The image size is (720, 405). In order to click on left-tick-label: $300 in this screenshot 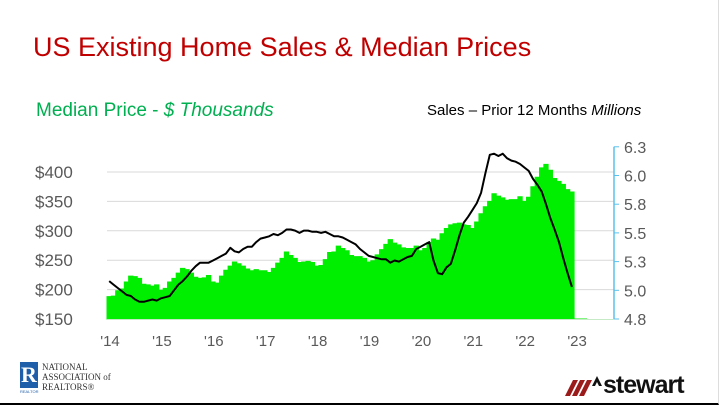, I will do `click(54, 231)`.